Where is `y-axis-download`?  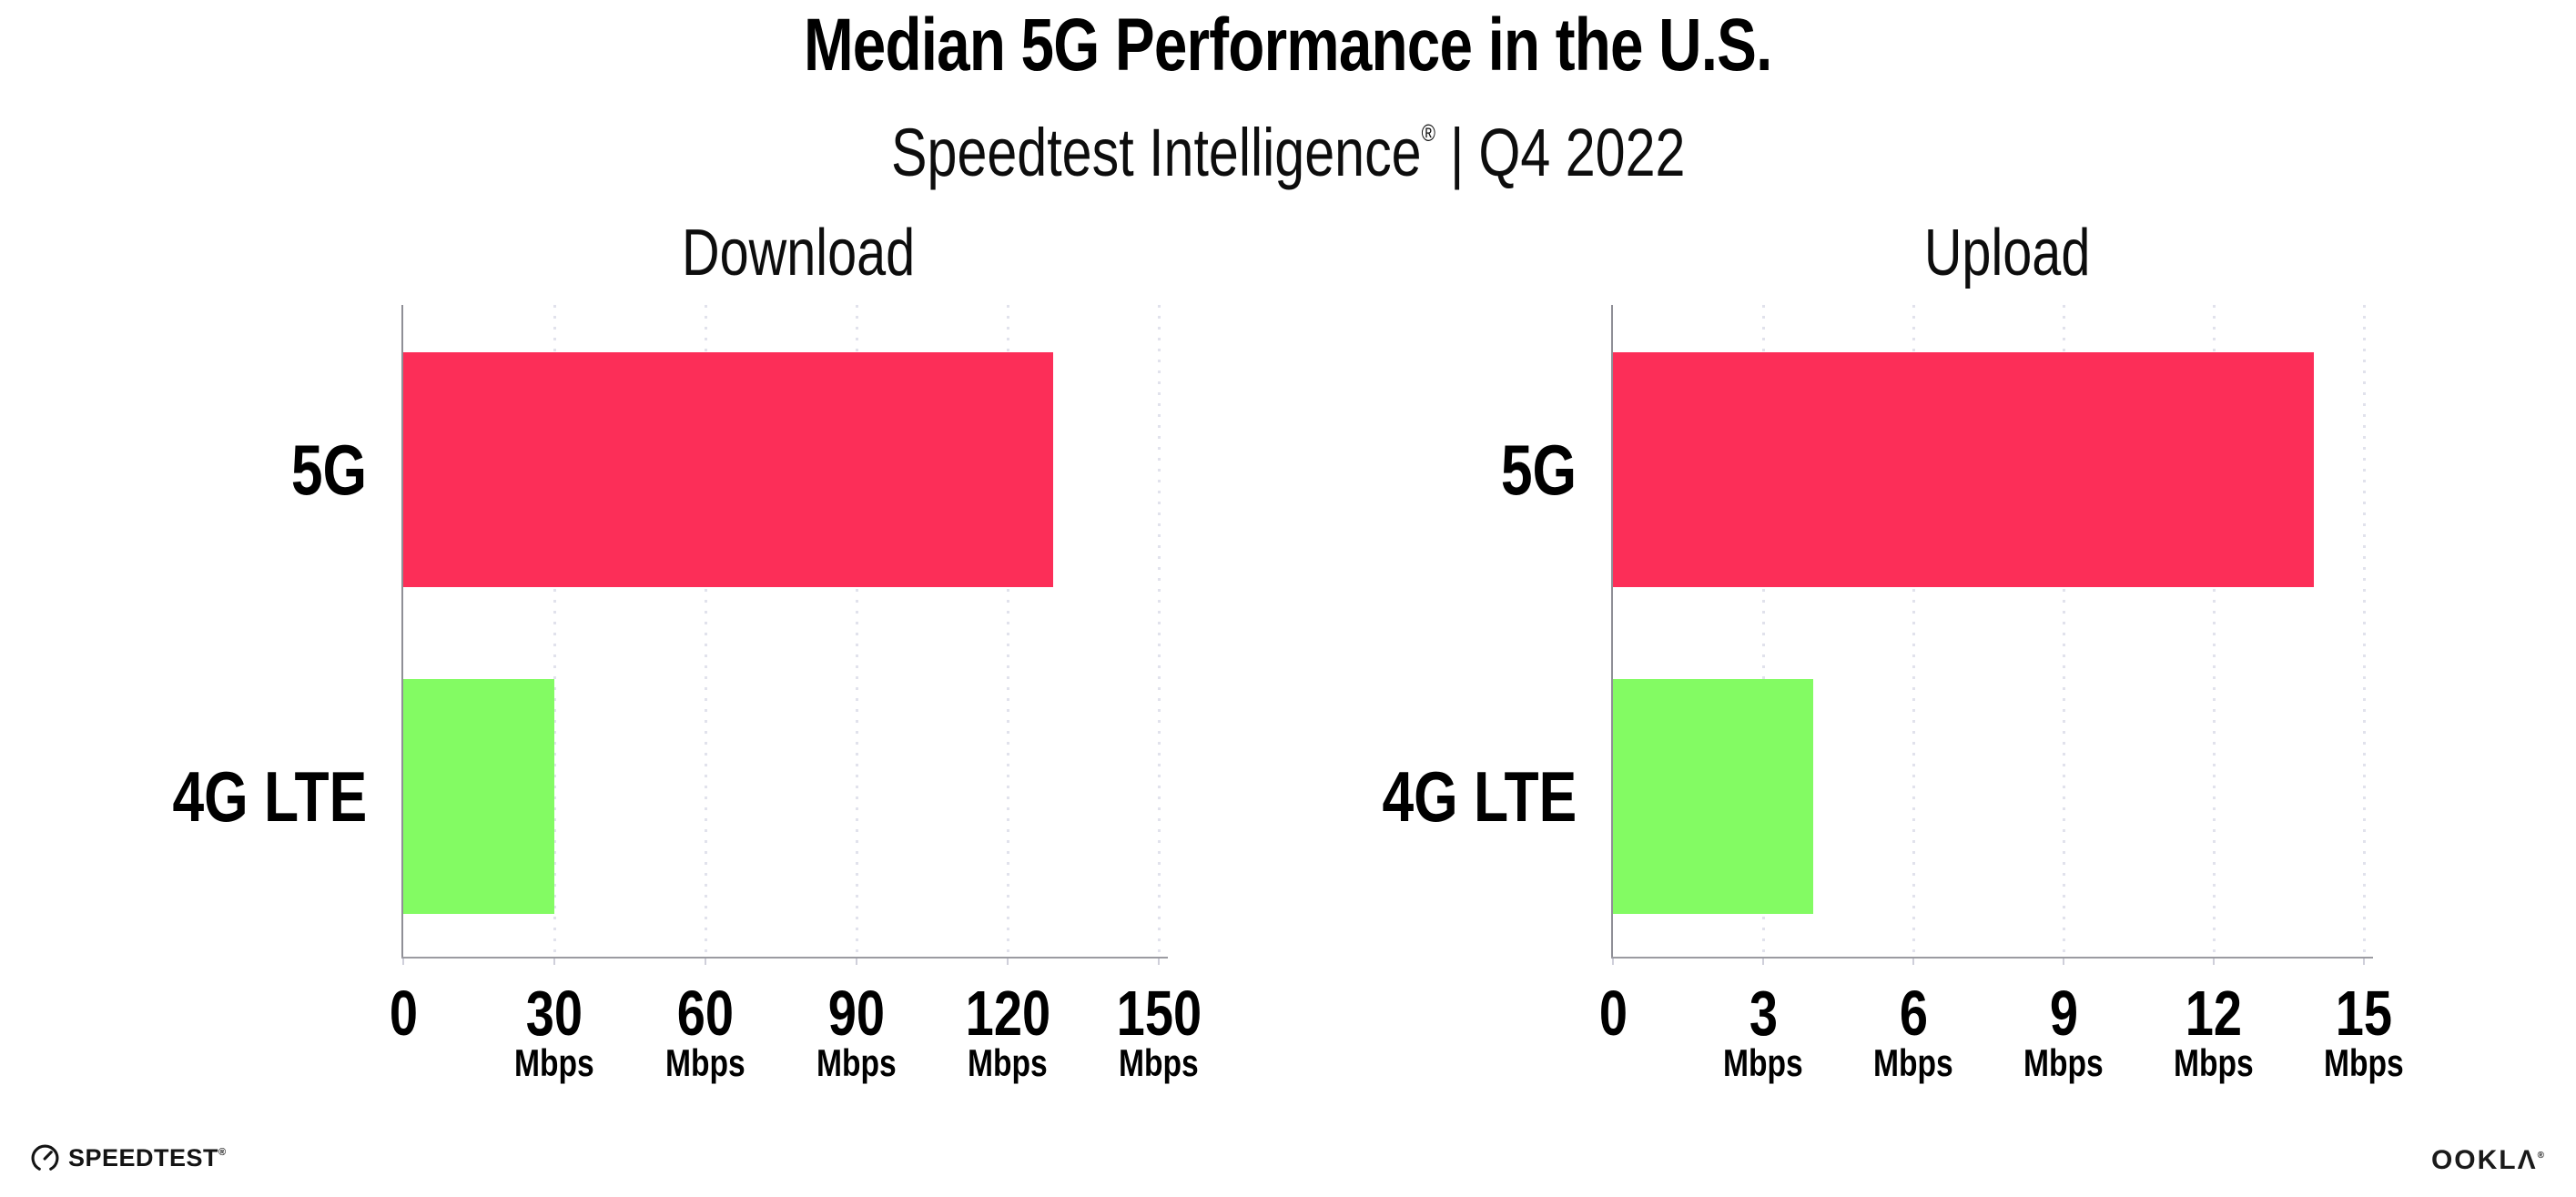 y-axis-download is located at coordinates (402, 632).